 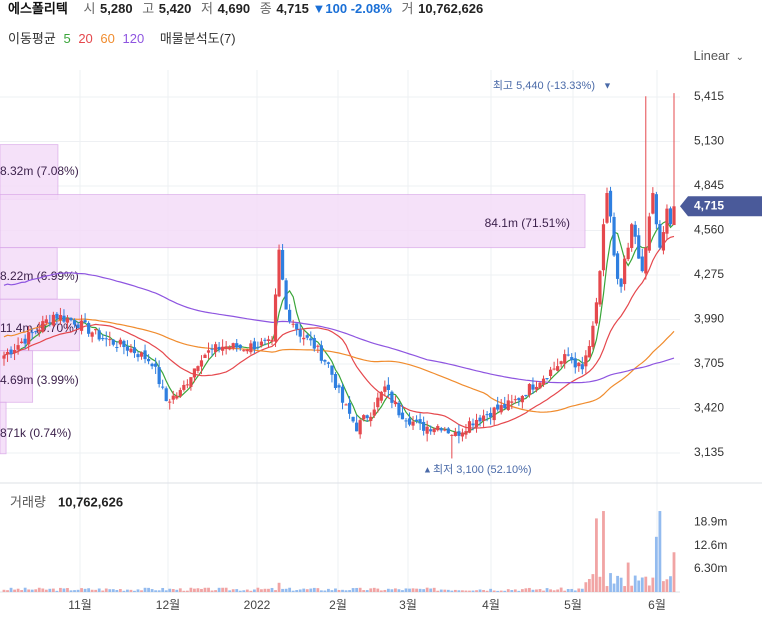 What do you see at coordinates (718, 55) in the screenshot?
I see `scale-dropdown: Linear ⌄` at bounding box center [718, 55].